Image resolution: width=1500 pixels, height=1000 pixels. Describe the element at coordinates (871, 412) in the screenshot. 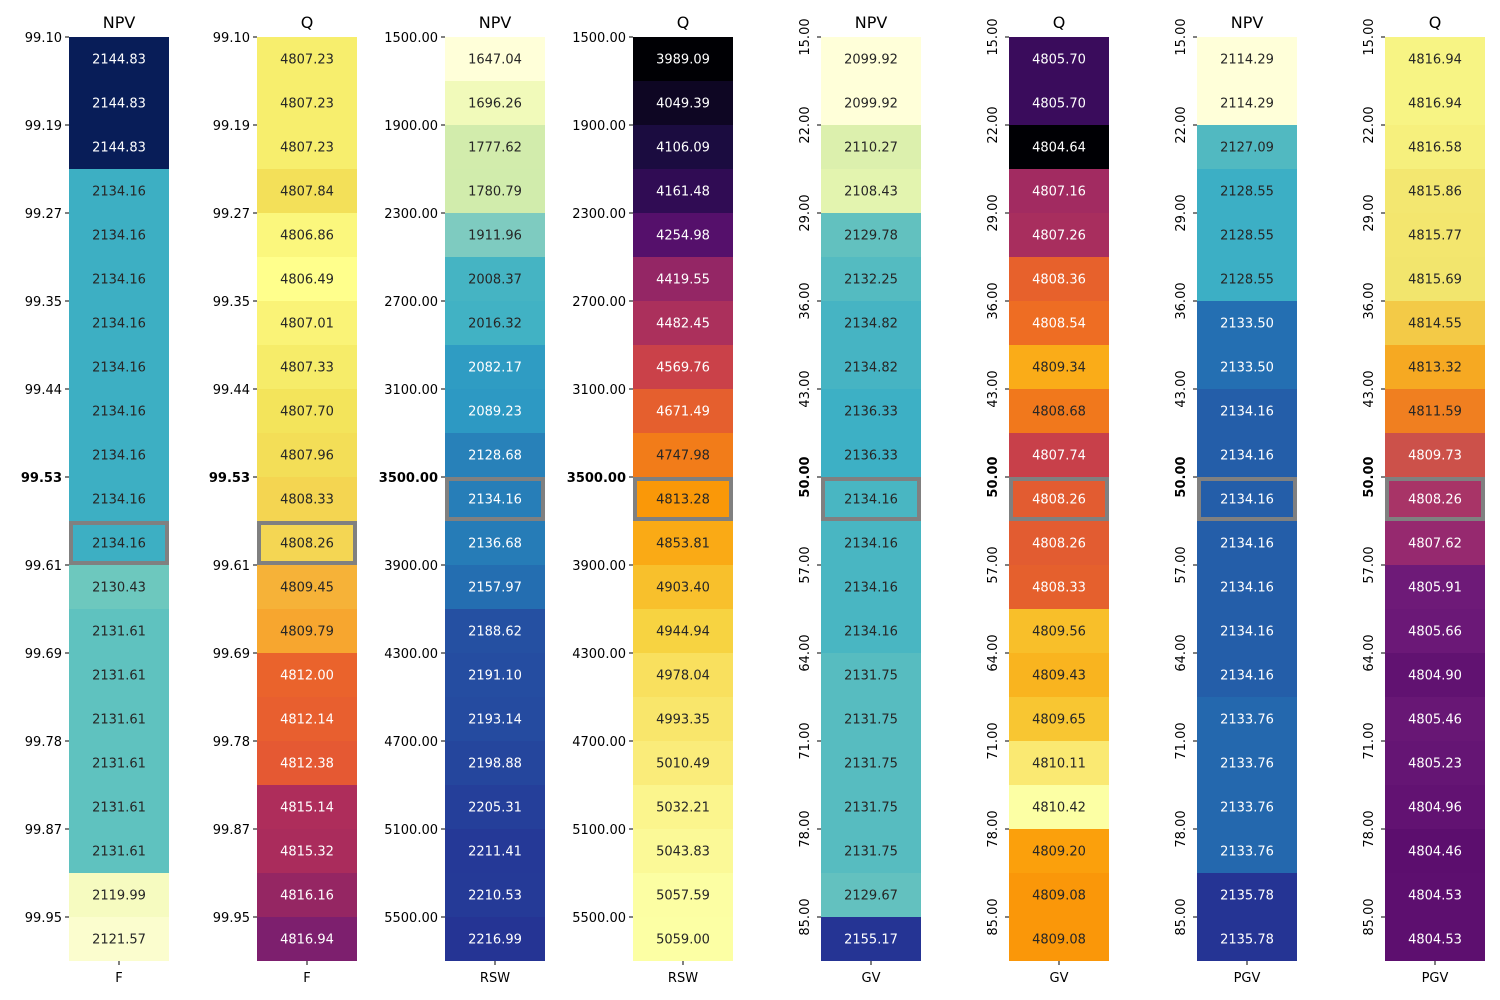

I see `cell-value-label: 2136.33` at that location.